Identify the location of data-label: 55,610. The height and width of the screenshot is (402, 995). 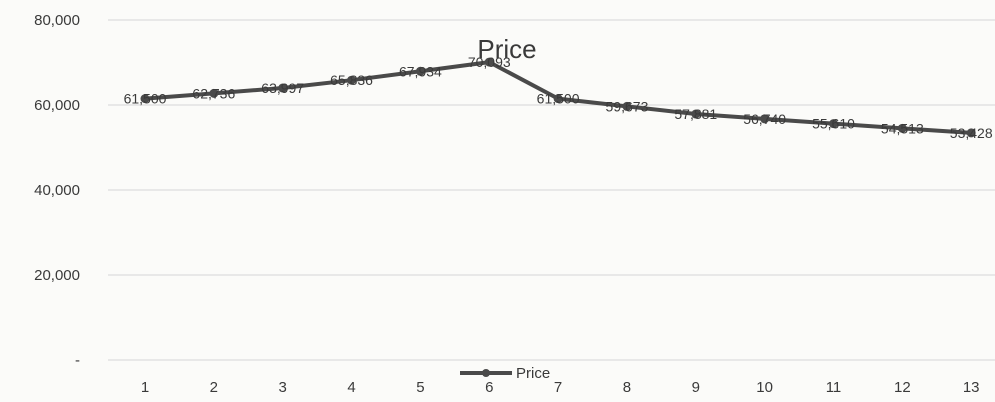
(833, 124).